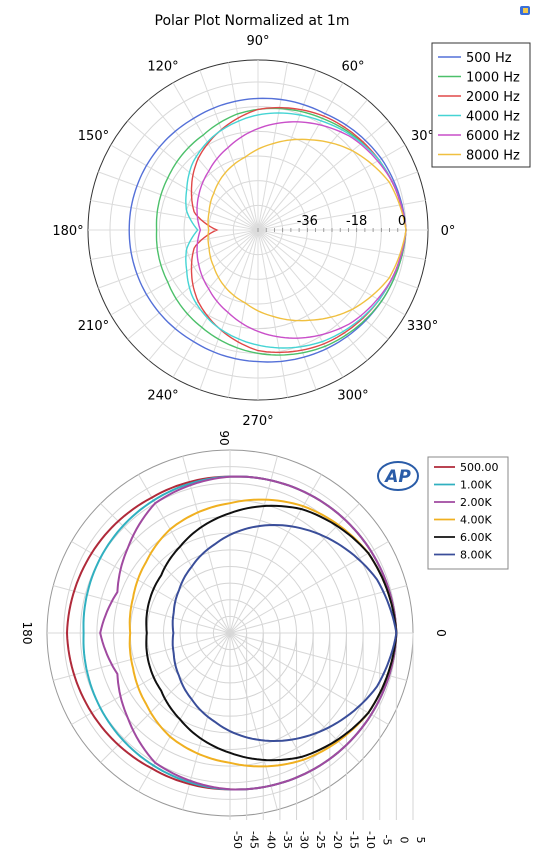 This screenshot has width=536, height=859. Describe the element at coordinates (476, 485) in the screenshot. I see `legend-label: 1.00K` at that location.